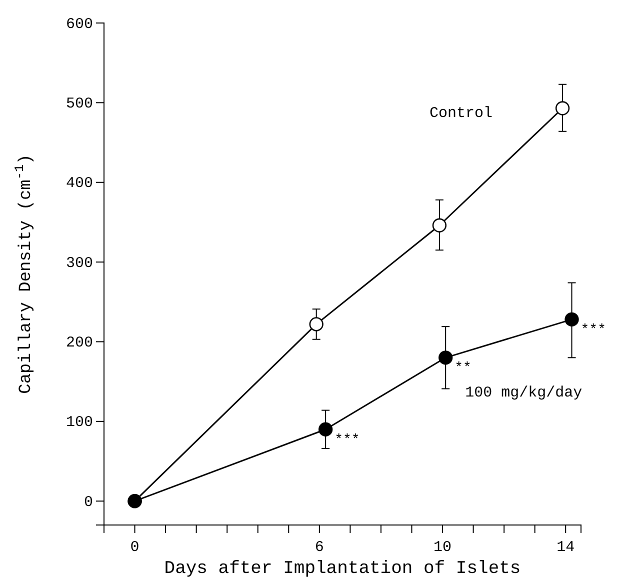  I want to click on y-tick-label: 500, so click(79, 103).